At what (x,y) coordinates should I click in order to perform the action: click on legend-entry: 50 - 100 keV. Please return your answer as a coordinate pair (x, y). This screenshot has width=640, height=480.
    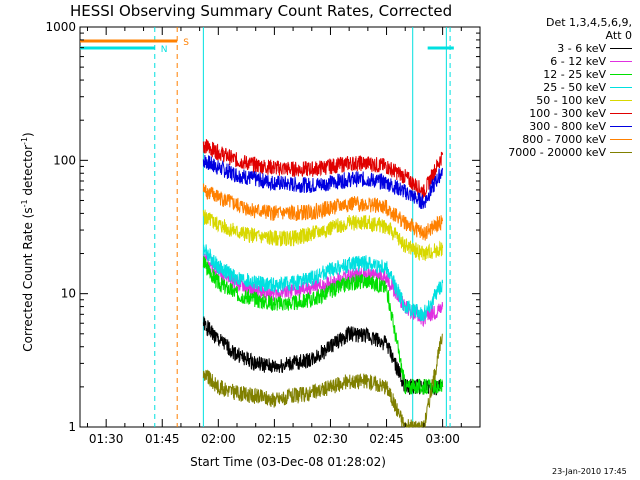
    Looking at the image, I should click on (560, 100).